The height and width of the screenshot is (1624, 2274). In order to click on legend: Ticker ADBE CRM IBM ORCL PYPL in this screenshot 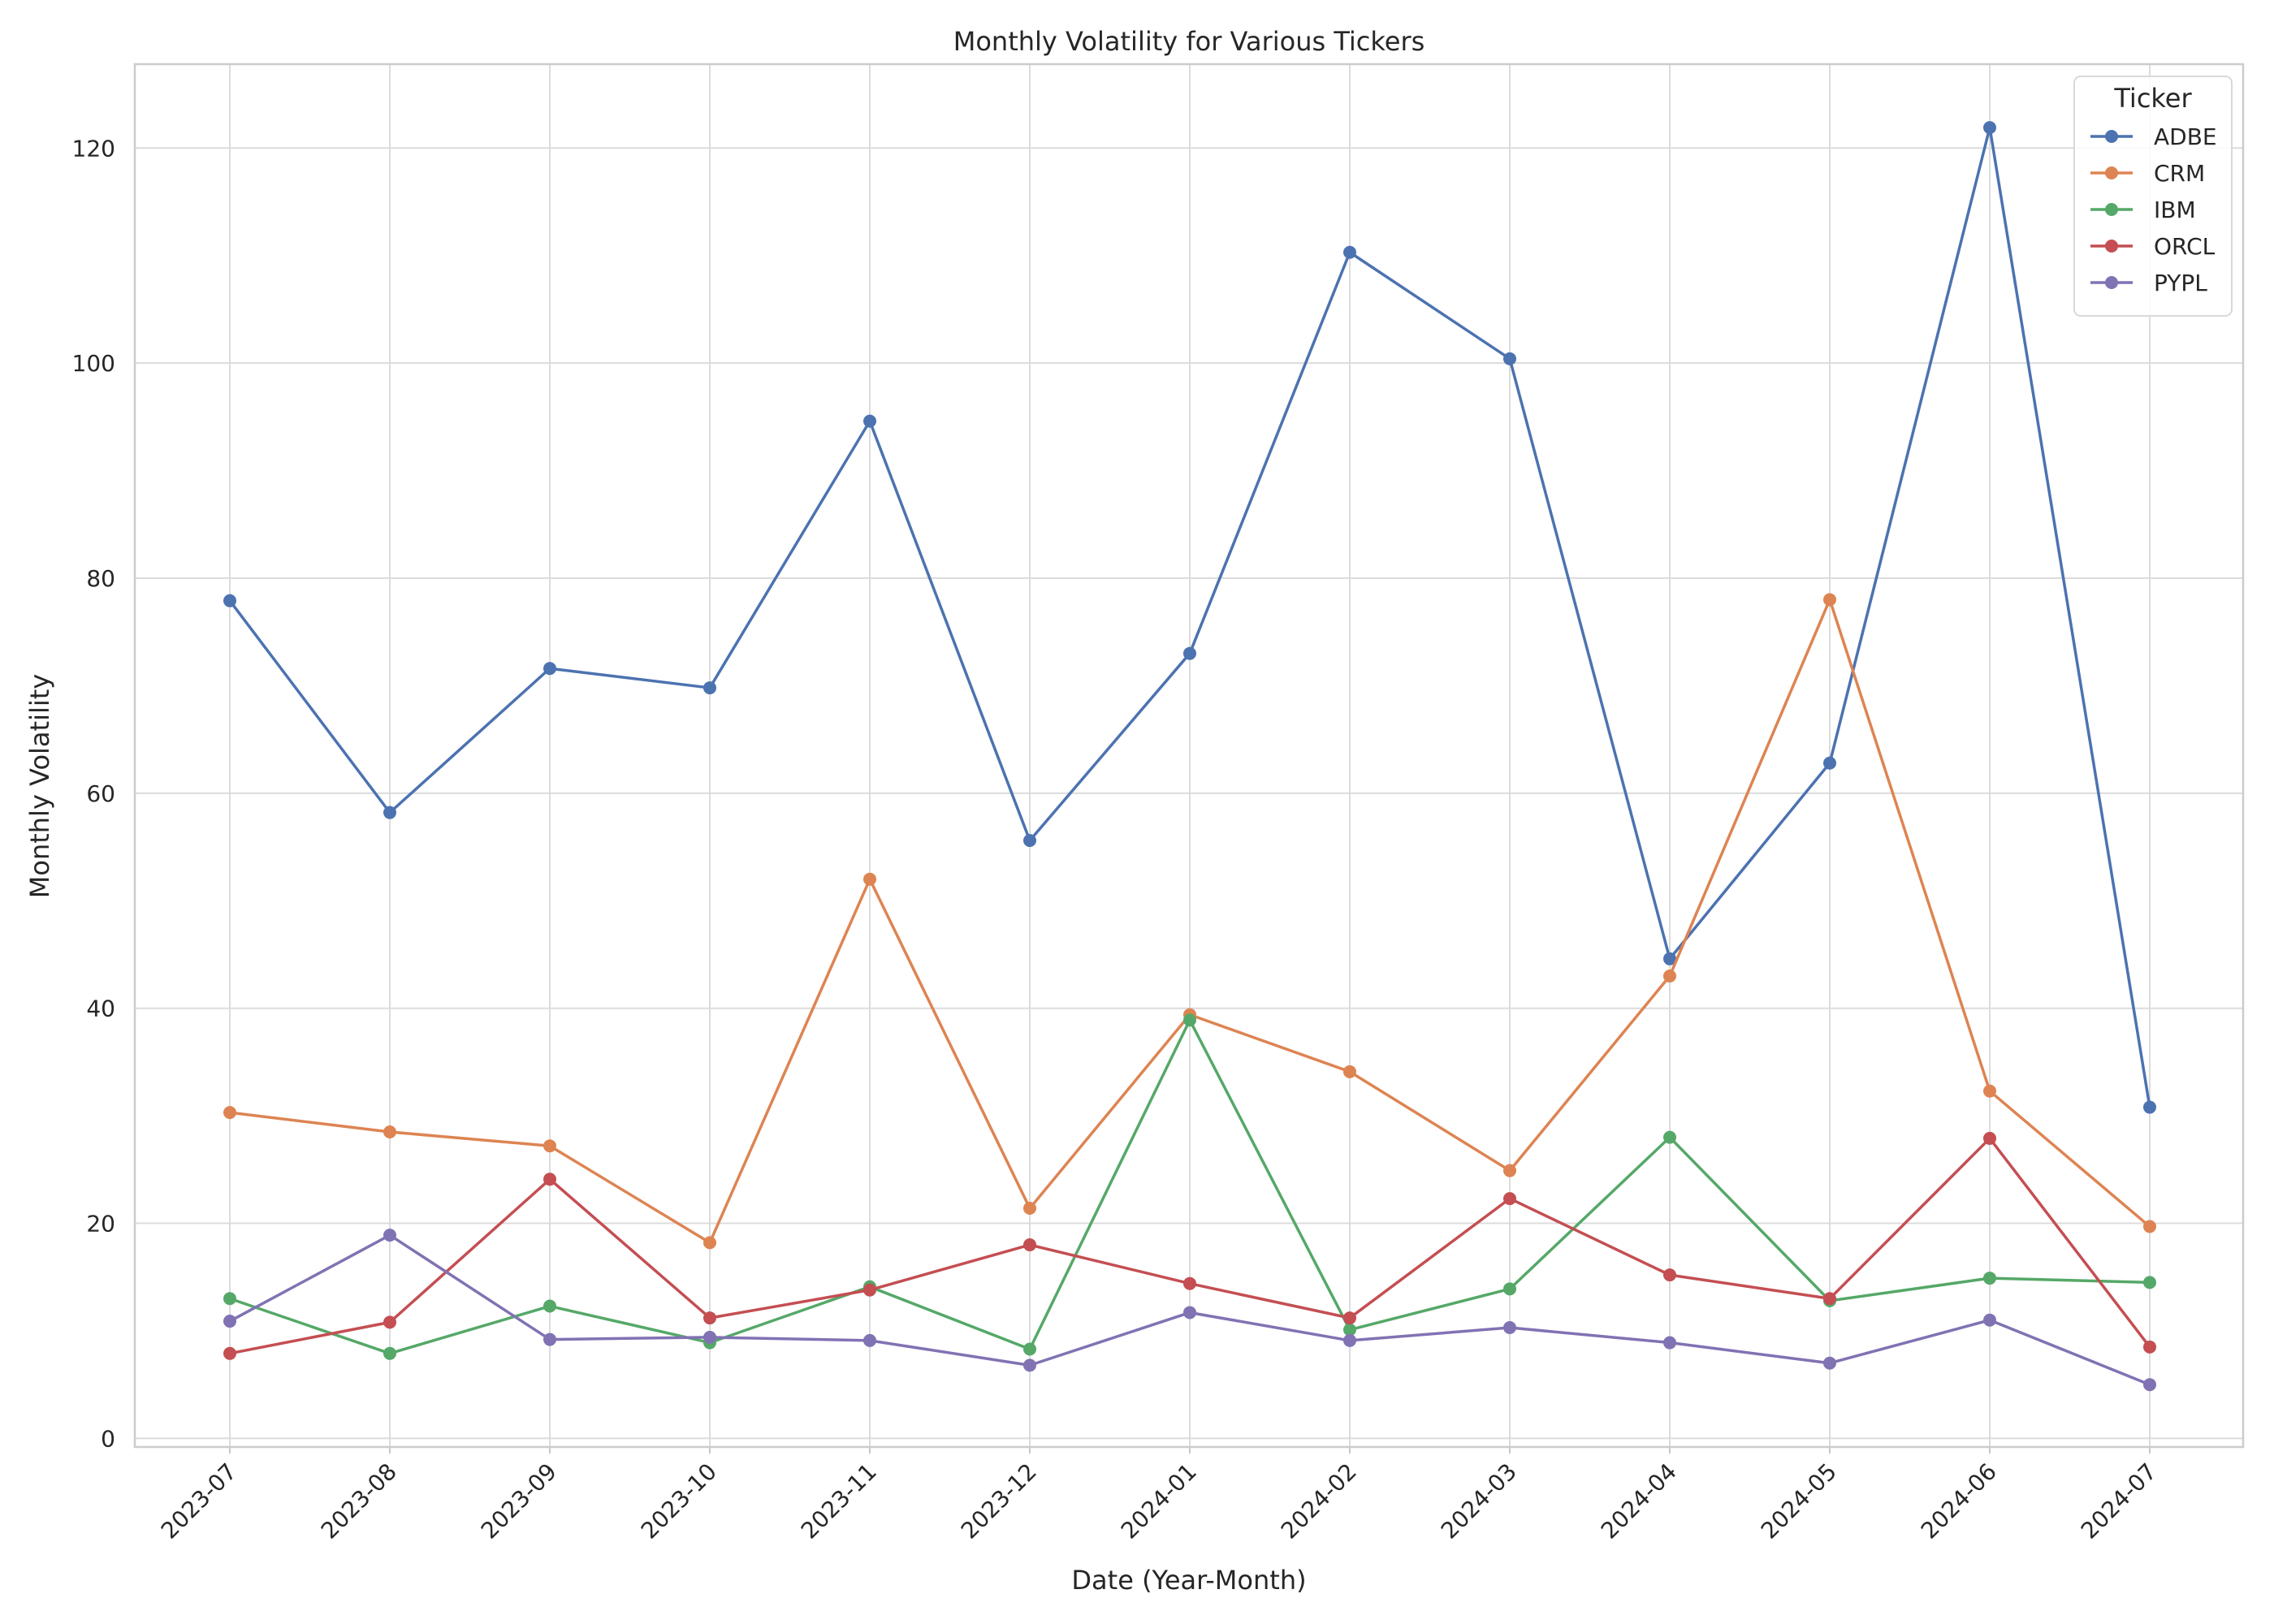, I will do `click(2153, 197)`.